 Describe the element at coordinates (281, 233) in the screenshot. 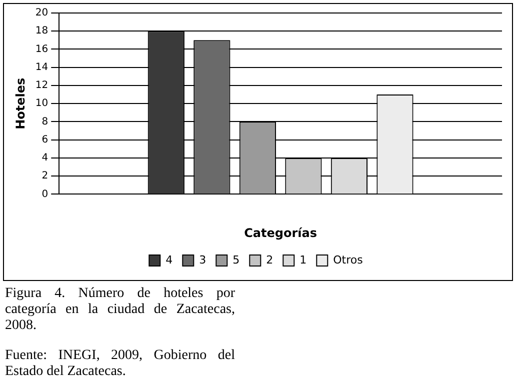

I see `x-axis-title: Categorías` at that location.